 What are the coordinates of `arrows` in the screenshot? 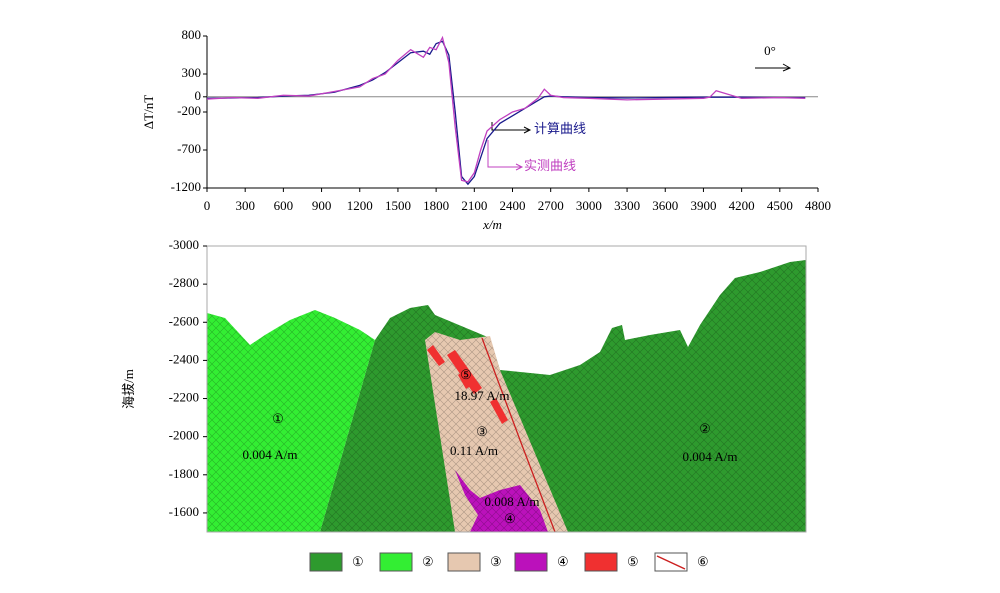 It's located at (639, 117).